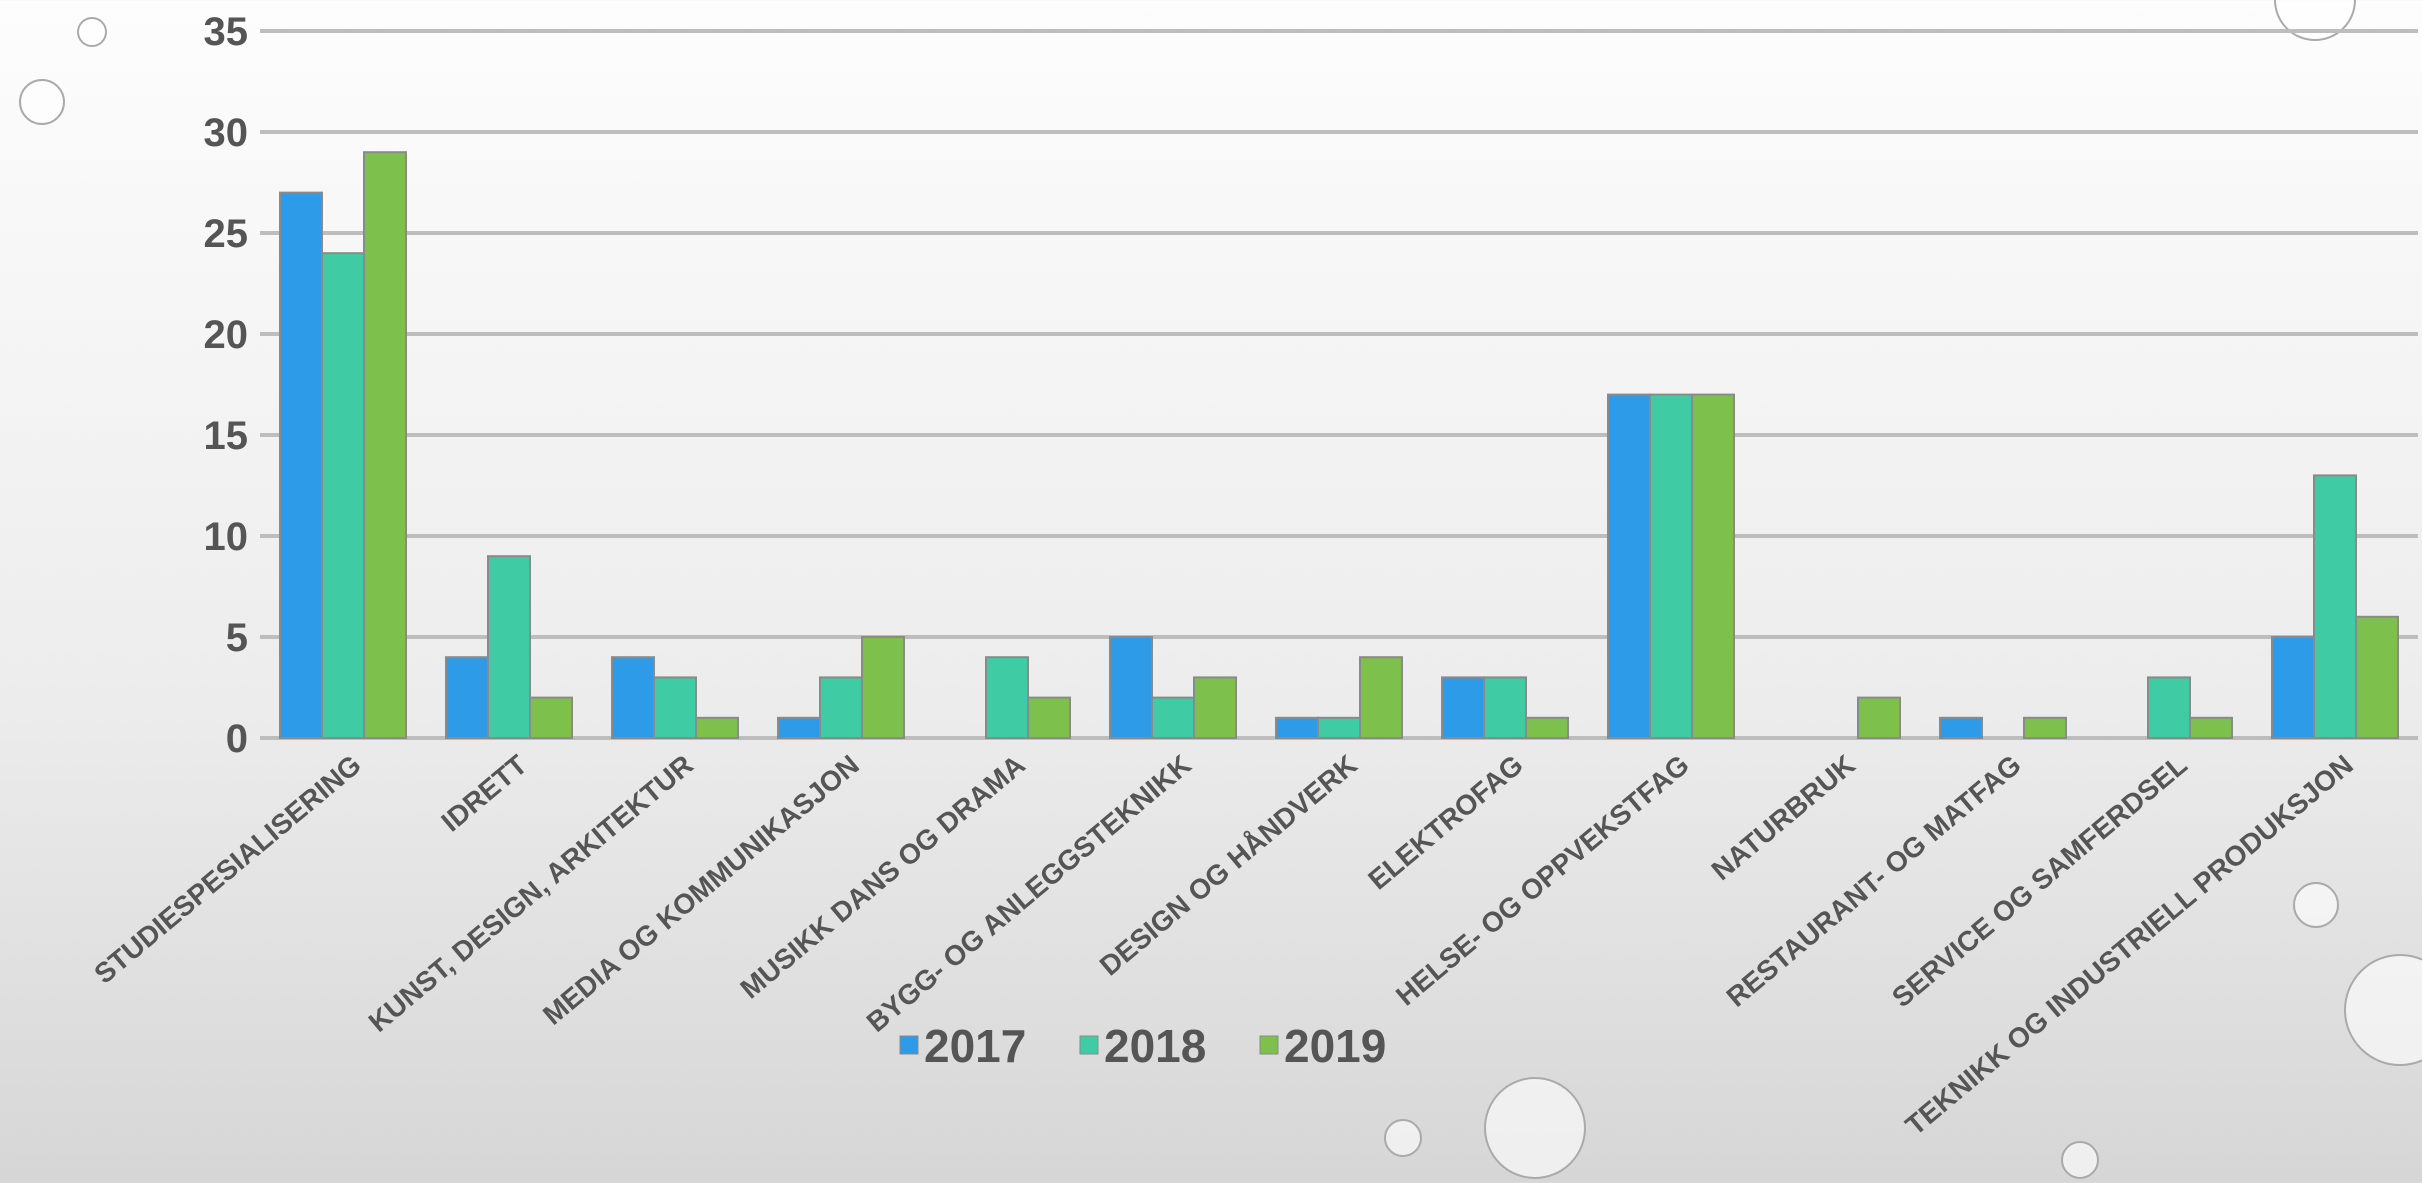 The width and height of the screenshot is (2422, 1183). What do you see at coordinates (1782, 817) in the screenshot?
I see `x-tick-label: NATURBRUK` at bounding box center [1782, 817].